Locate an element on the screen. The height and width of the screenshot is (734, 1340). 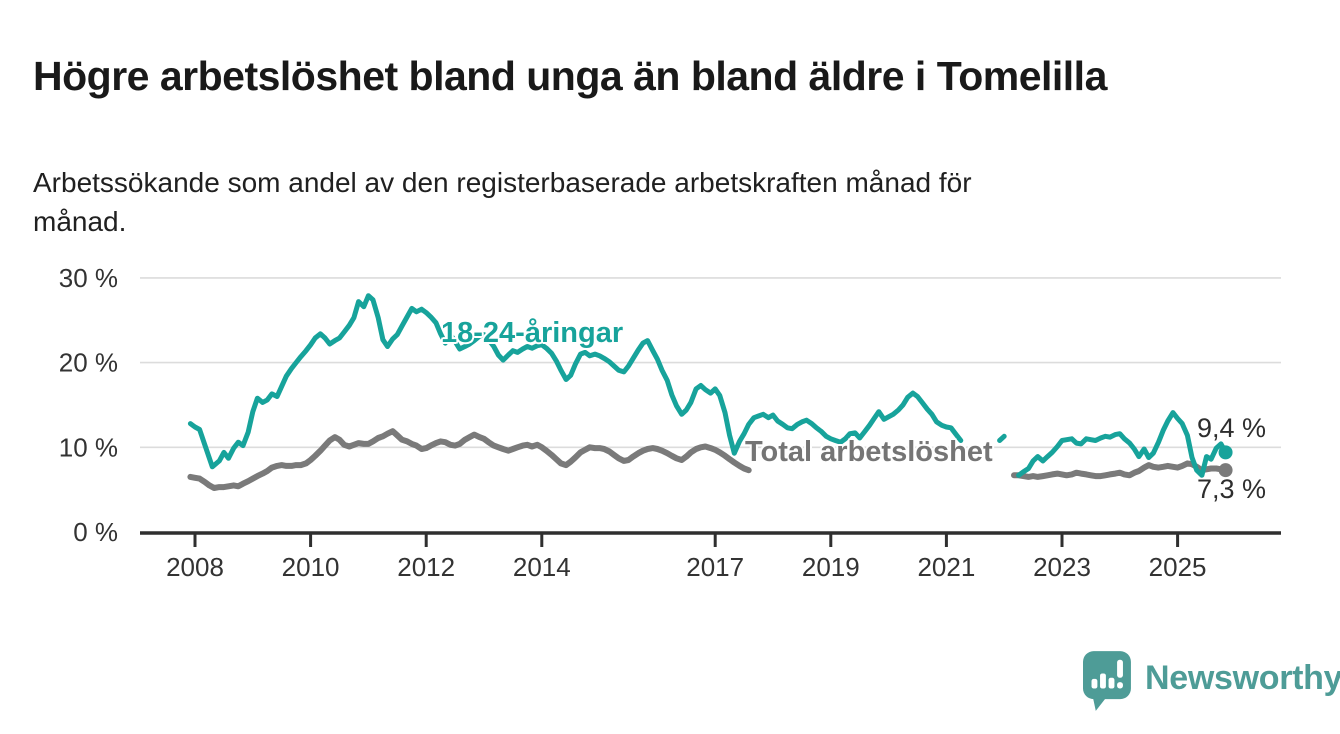
y-axis-label: 0 % is located at coordinates (95, 532).